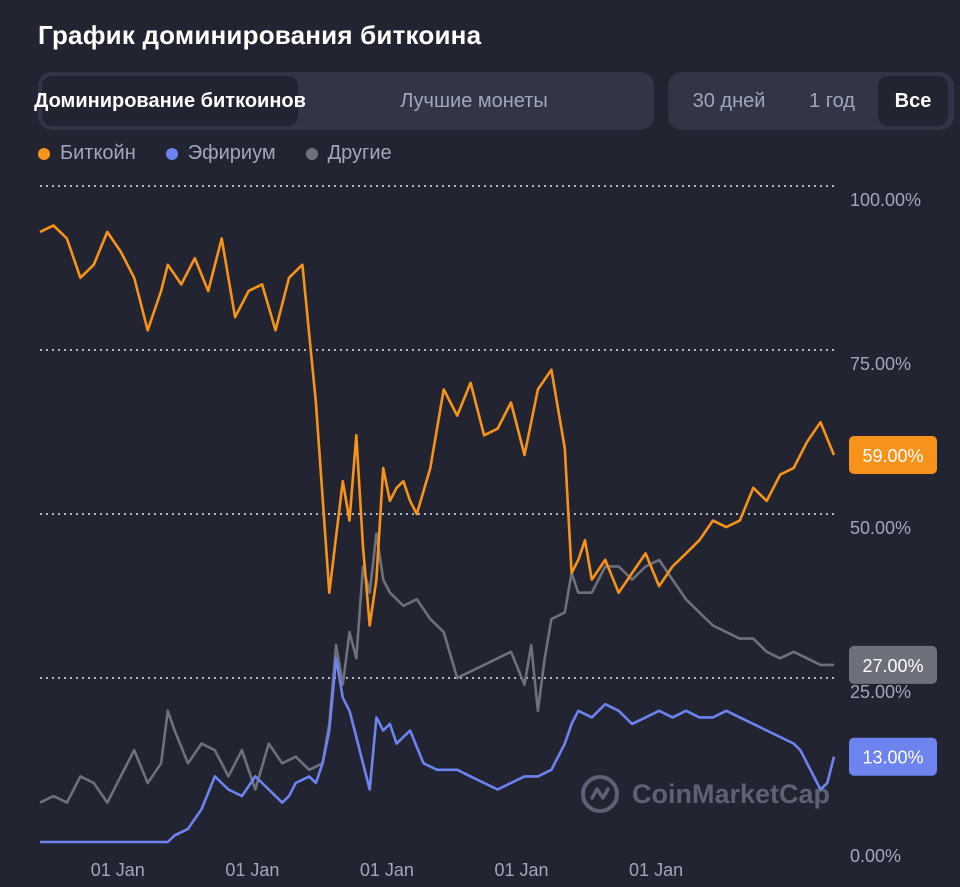 The height and width of the screenshot is (887, 960). I want to click on watermark: CoinMarketCap, so click(705, 794).